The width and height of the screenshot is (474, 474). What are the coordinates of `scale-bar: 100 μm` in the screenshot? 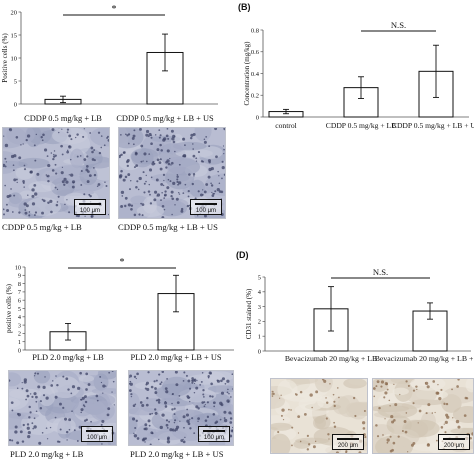 It's located at (206, 207).